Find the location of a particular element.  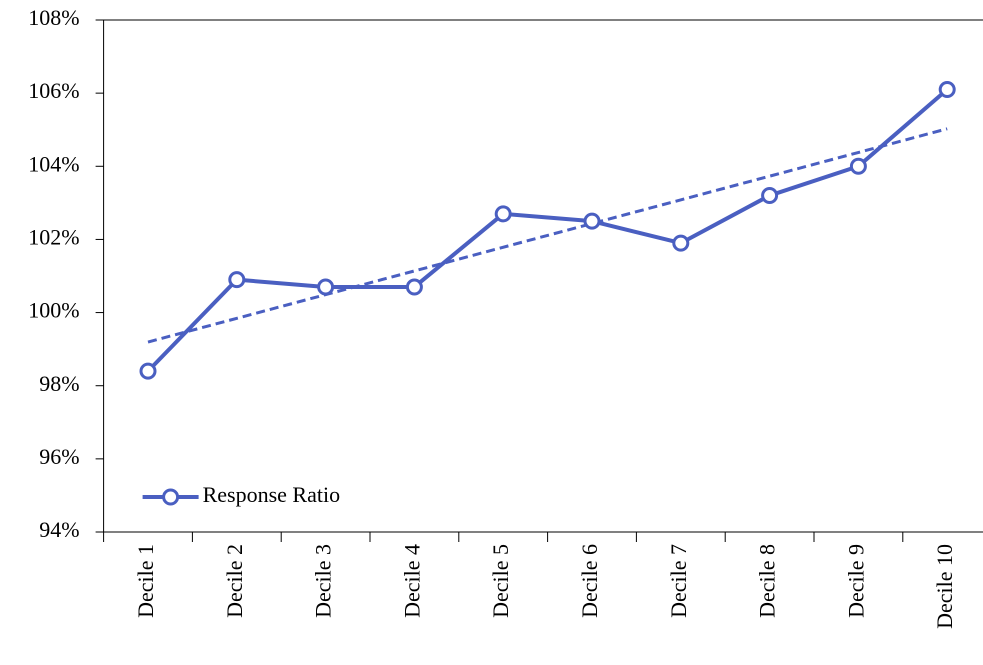

x-tick-label: Decile 9 is located at coordinates (855, 581).